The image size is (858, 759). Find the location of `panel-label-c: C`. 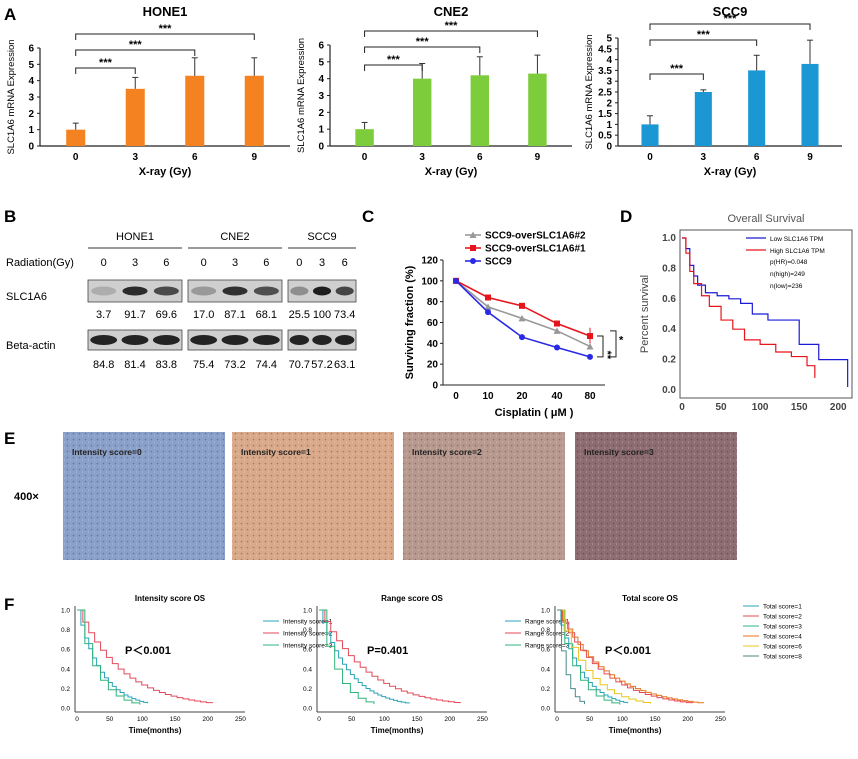

panel-label-c: C is located at coordinates (368, 216).